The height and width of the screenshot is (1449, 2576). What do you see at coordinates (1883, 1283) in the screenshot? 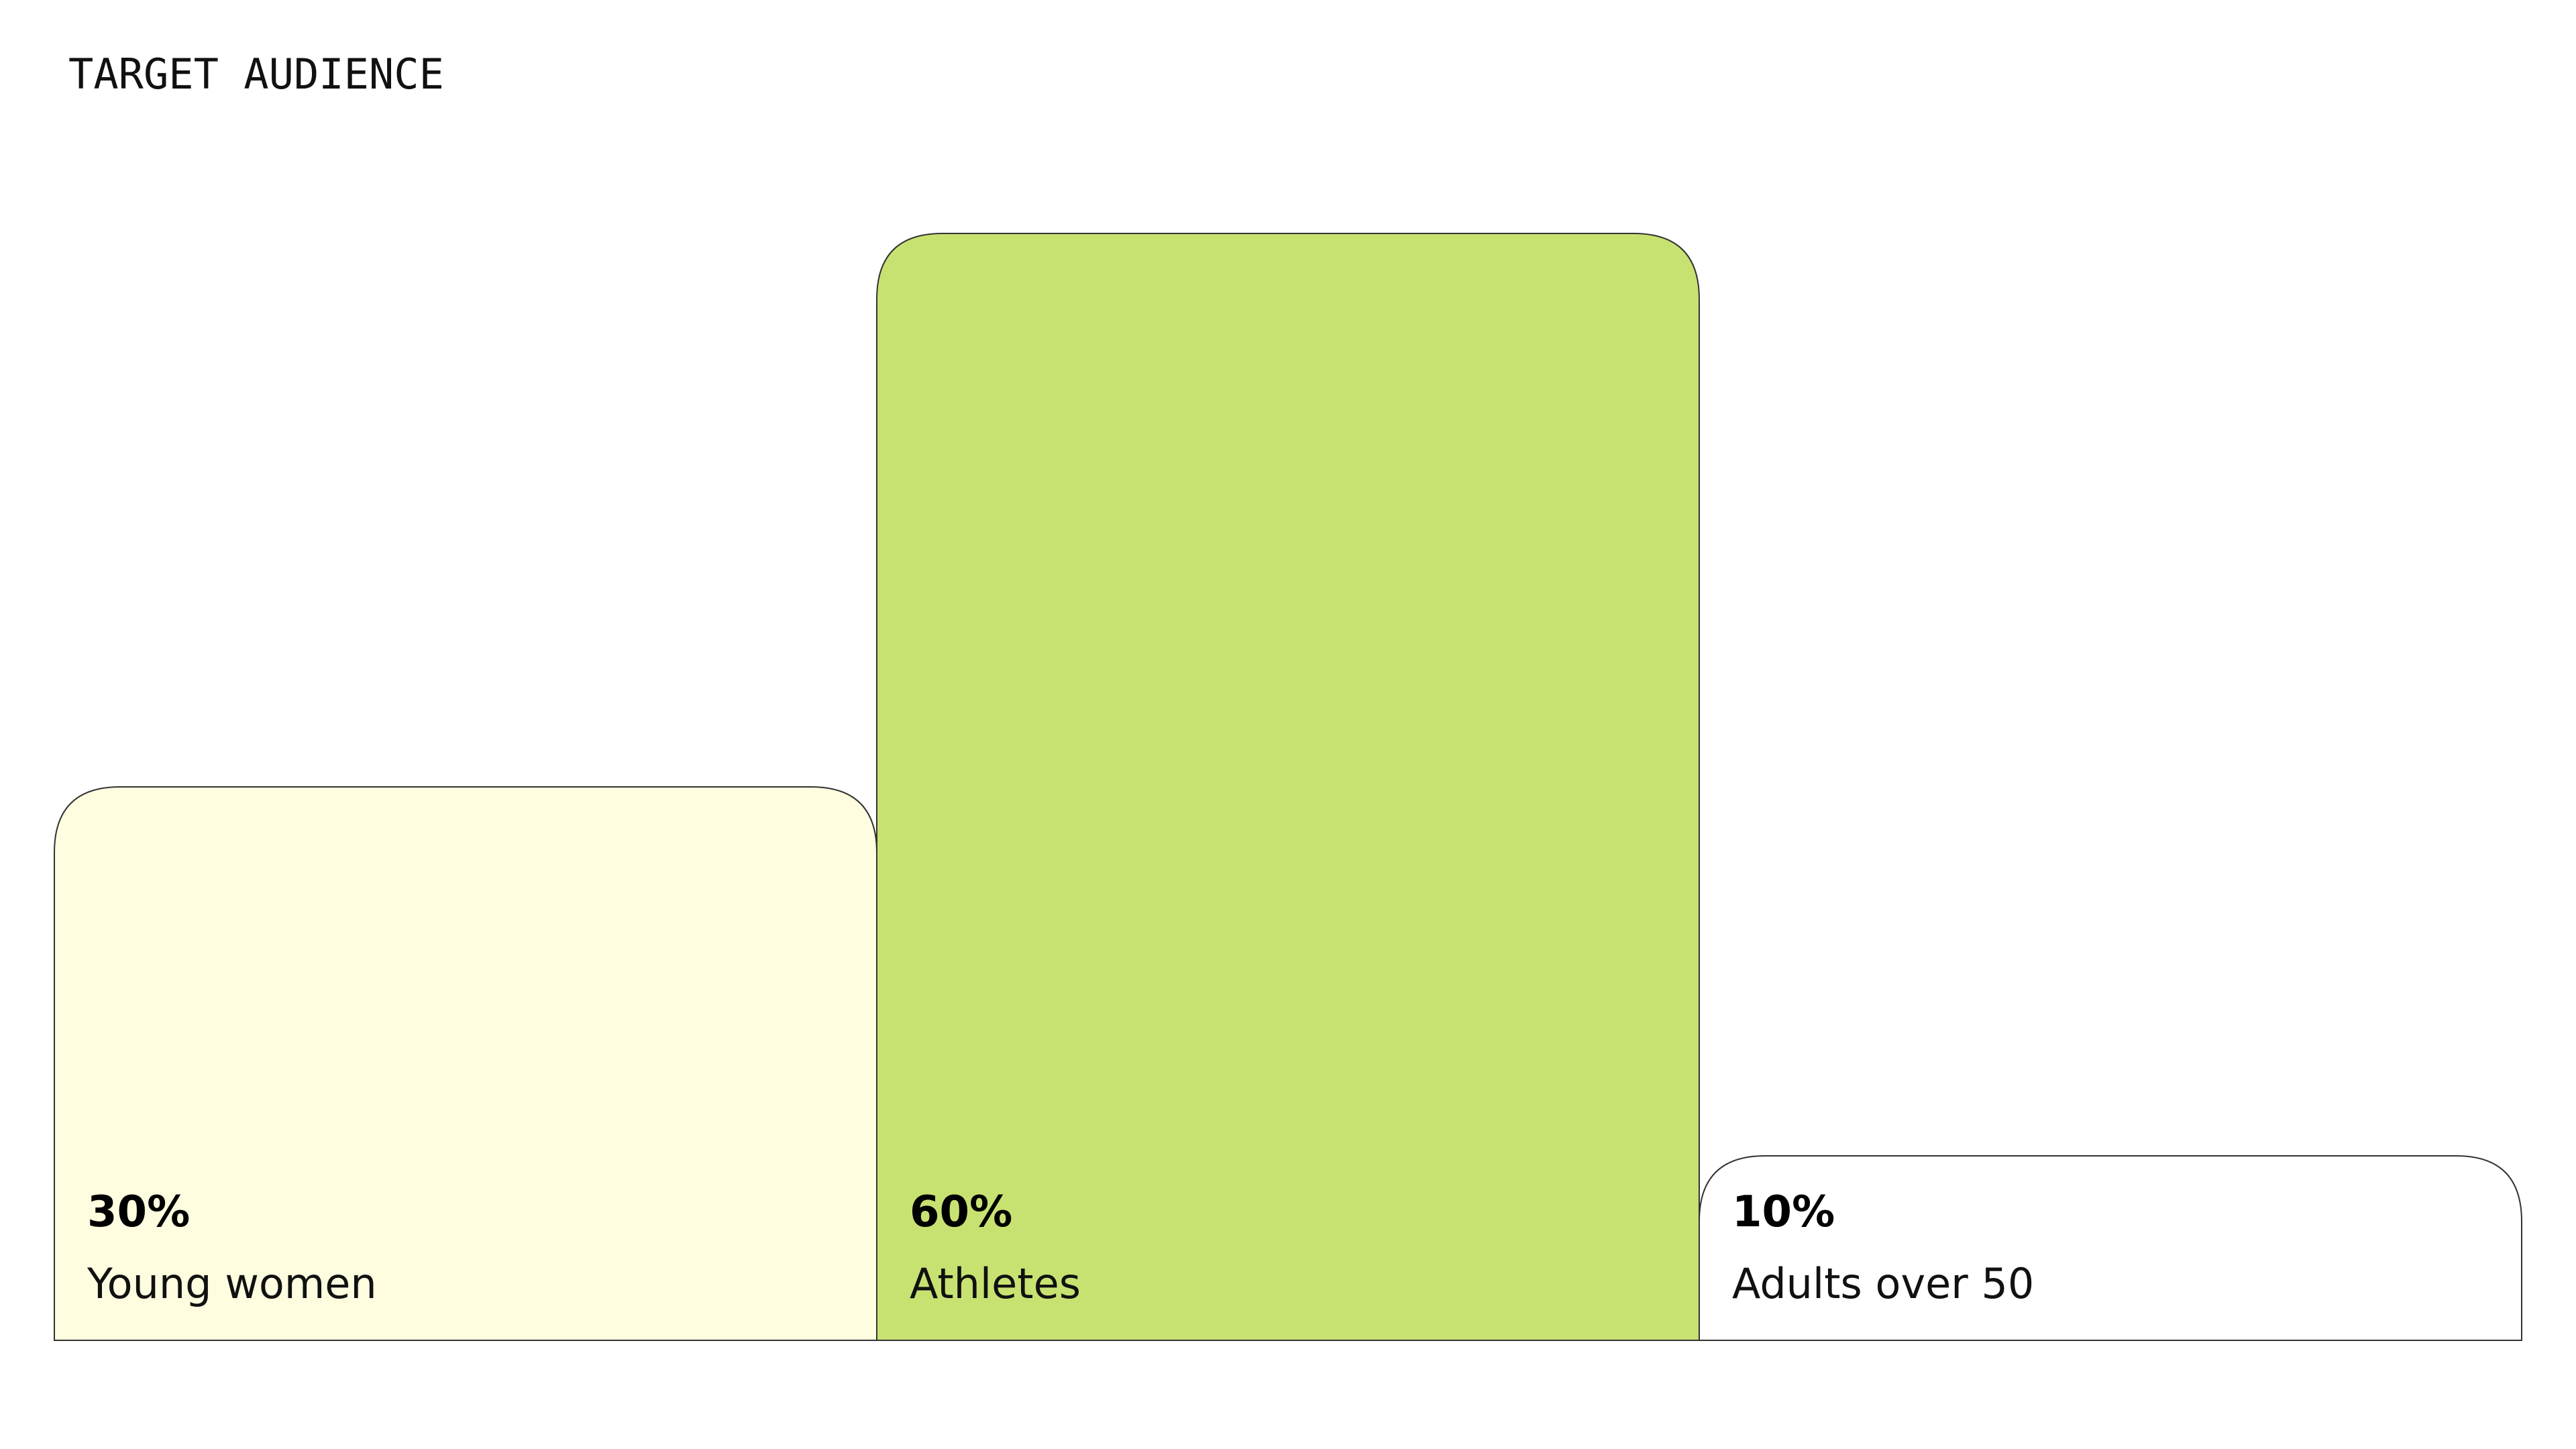
I see `category-label: Adults over 50` at bounding box center [1883, 1283].